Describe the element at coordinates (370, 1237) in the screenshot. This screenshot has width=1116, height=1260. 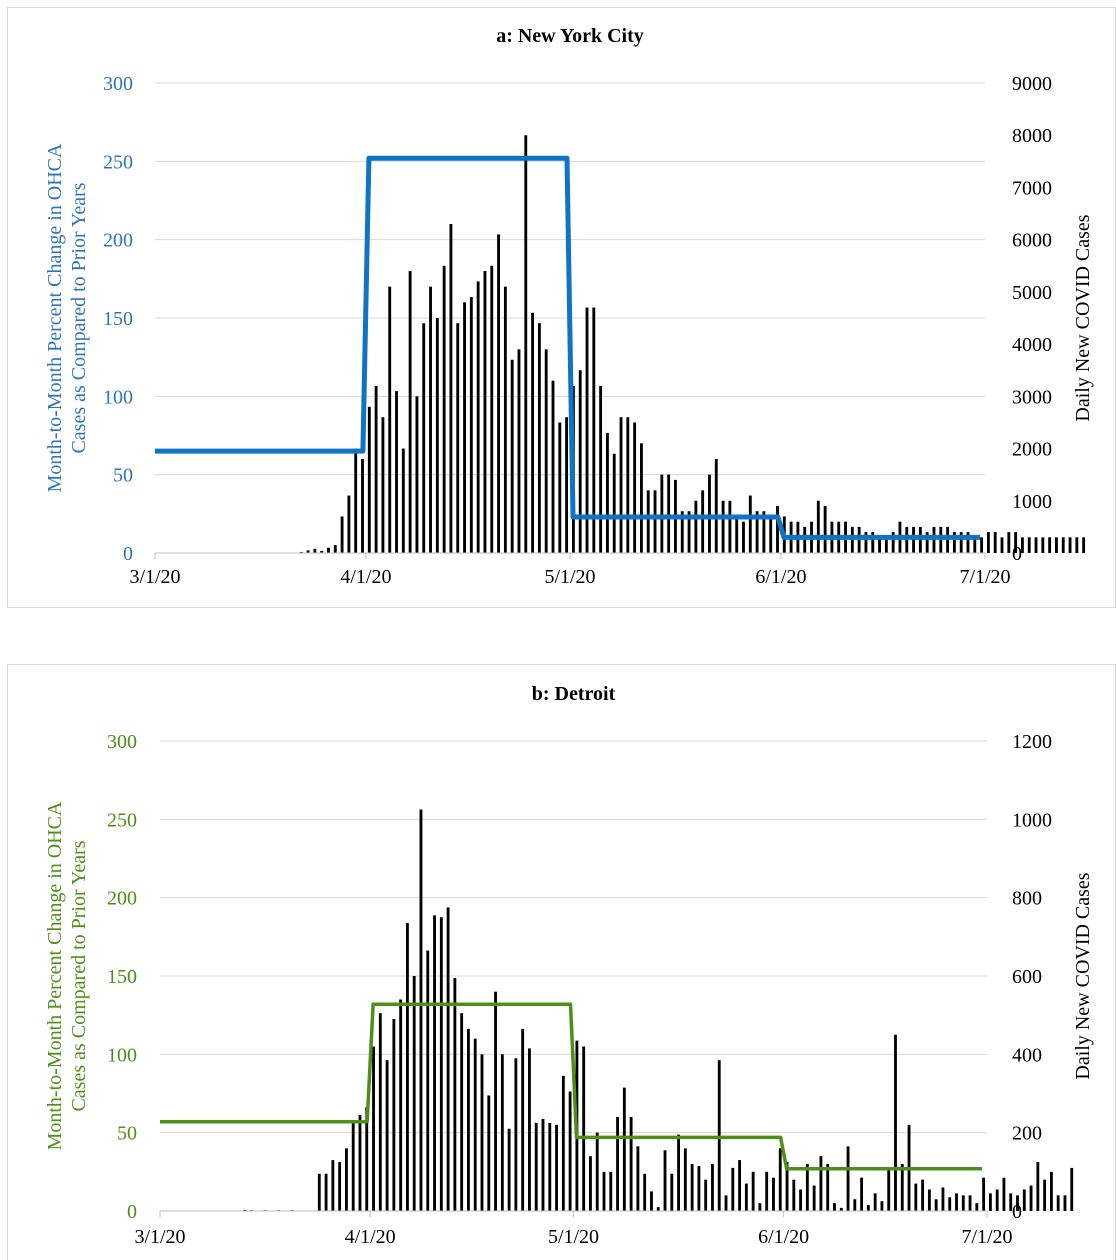
I see `detroit-x-tick-label: 4/1/20` at that location.